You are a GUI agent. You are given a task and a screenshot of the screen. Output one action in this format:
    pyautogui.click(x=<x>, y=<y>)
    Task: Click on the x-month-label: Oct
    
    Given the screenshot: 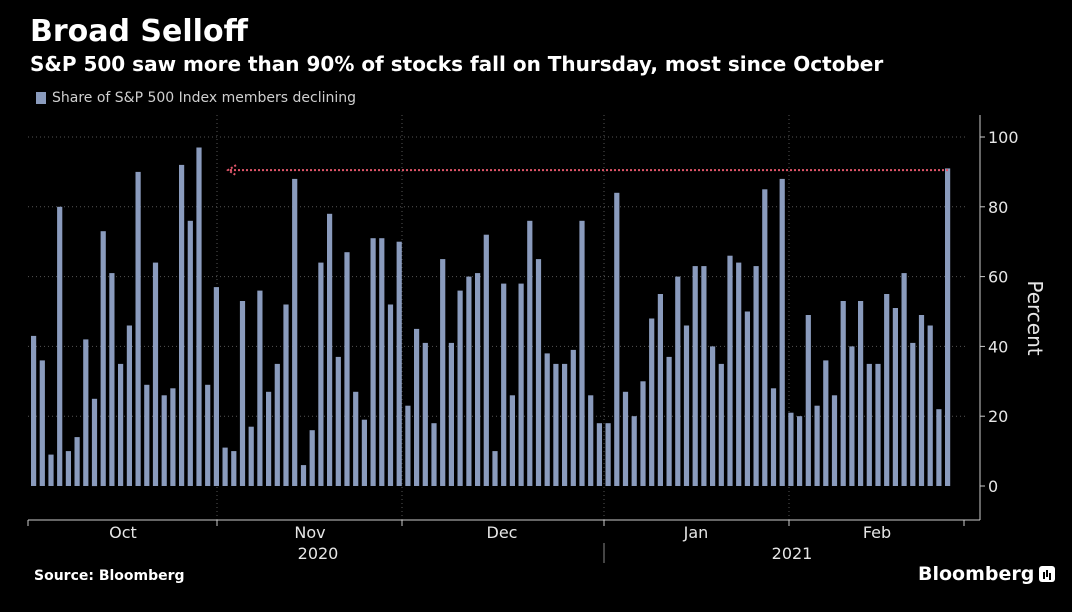 What is the action you would take?
    pyautogui.click(x=123, y=532)
    